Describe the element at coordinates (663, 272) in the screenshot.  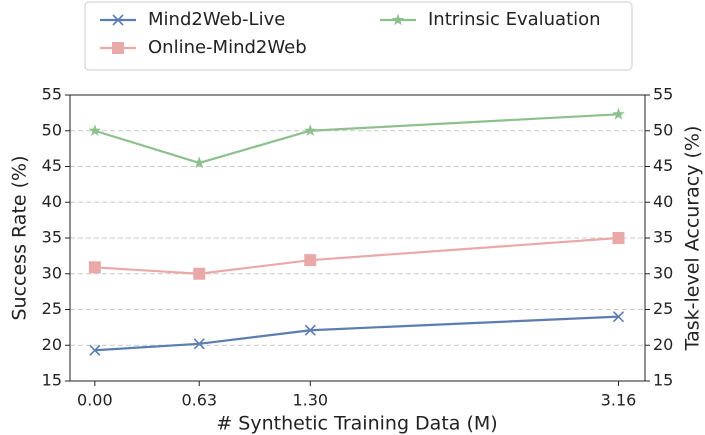
I see `y2-tick-label: 30` at that location.